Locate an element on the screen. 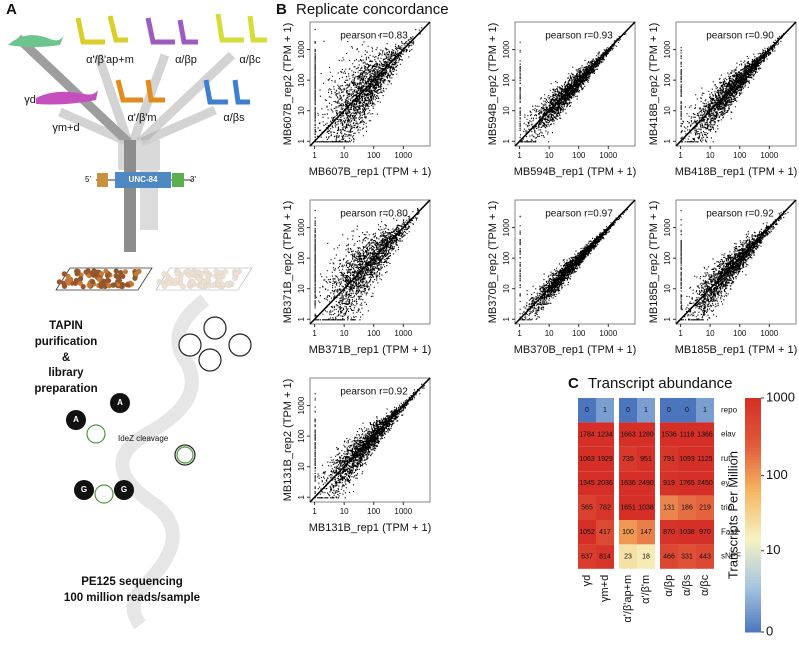  sequencing-label: PE125 sequencing is located at coordinates (132, 582).